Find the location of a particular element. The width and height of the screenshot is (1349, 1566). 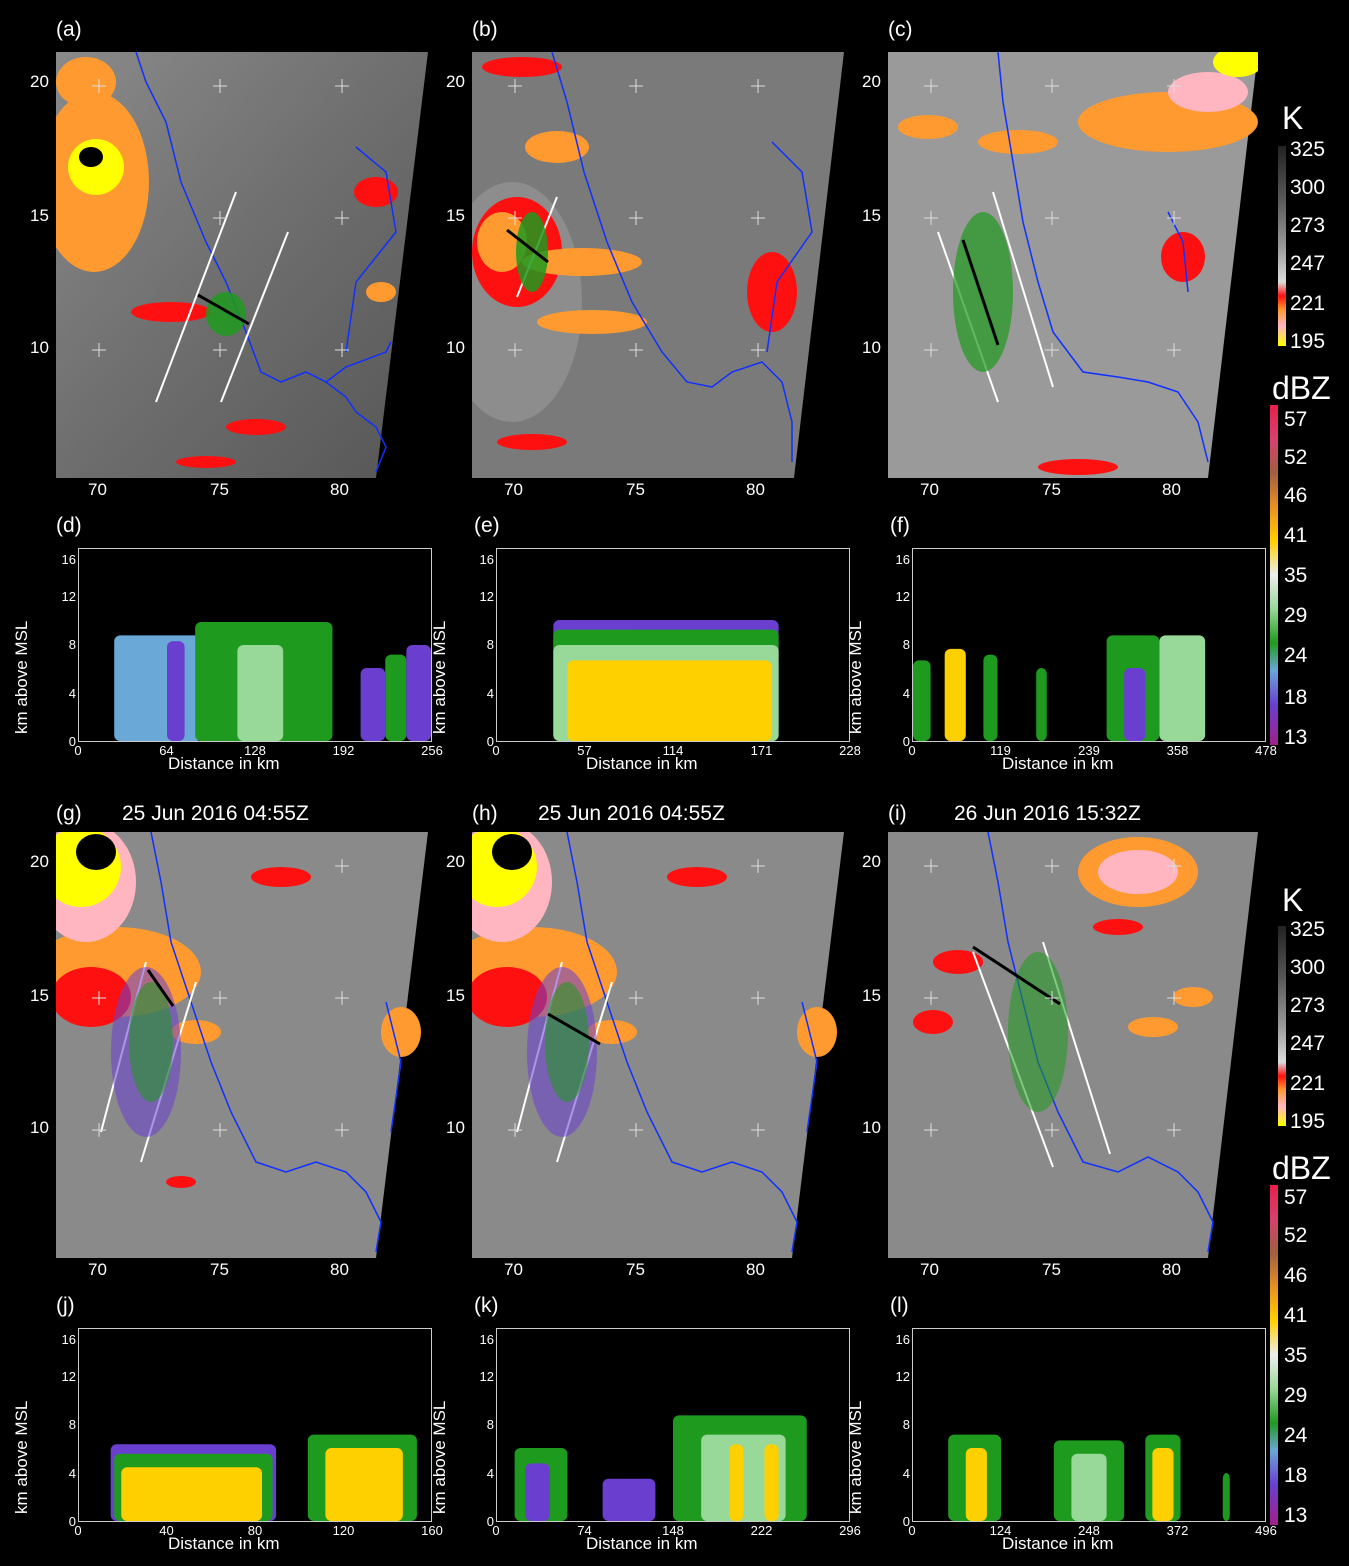

x-tick: 171 is located at coordinates (761, 750).